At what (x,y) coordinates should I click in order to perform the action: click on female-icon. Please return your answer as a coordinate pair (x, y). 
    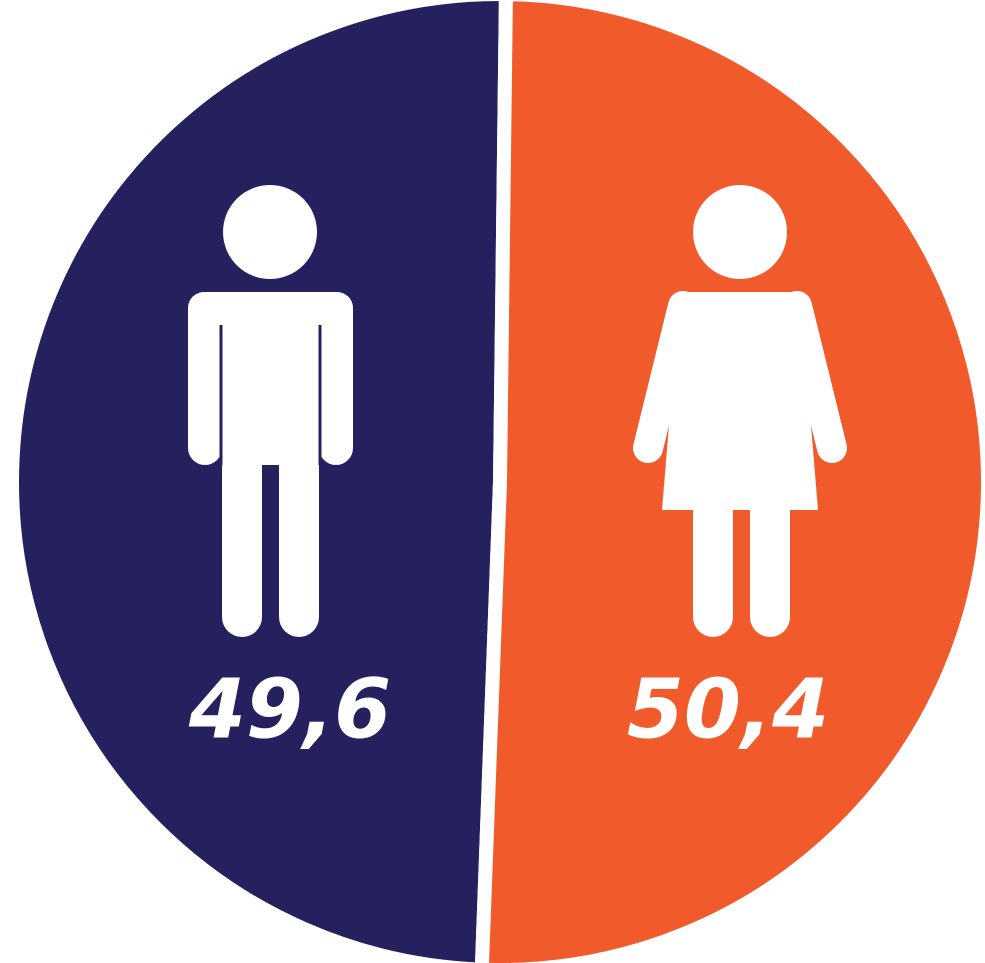
    Looking at the image, I should click on (740, 411).